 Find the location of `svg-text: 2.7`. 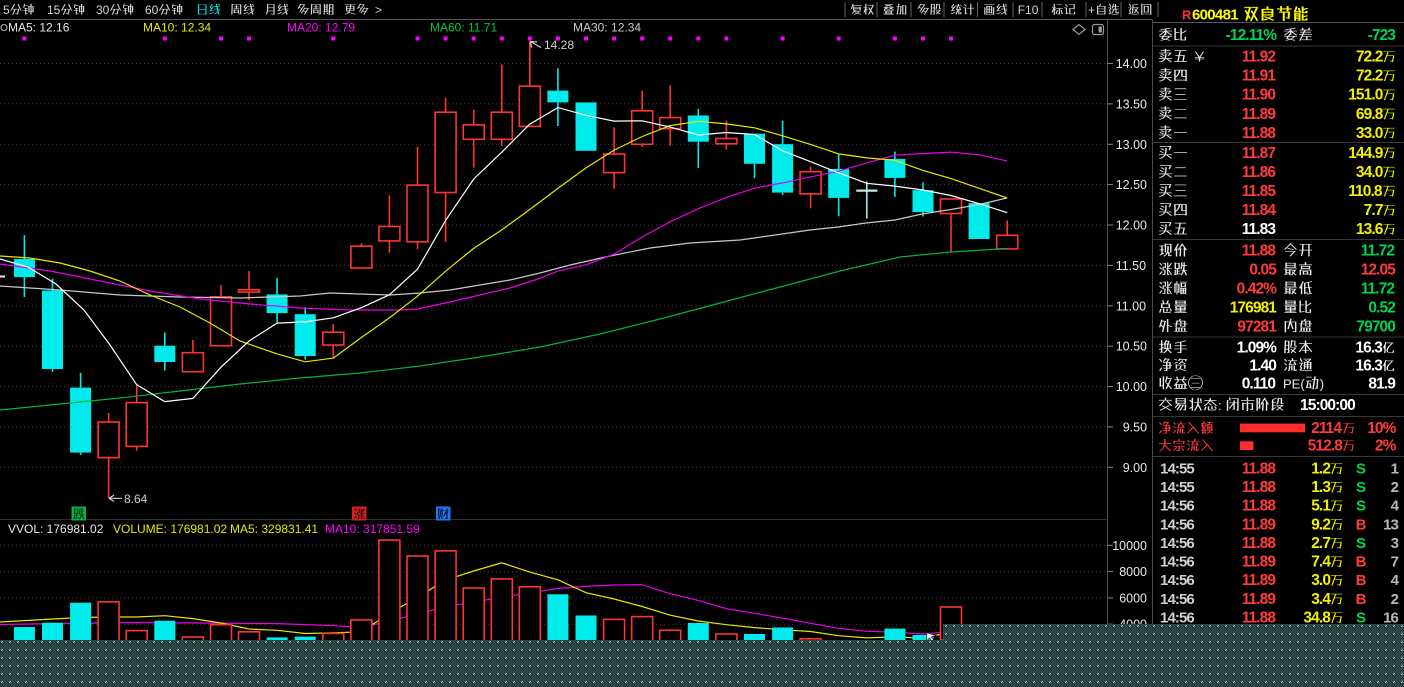

svg-text: 2.7 is located at coordinates (1320, 543).